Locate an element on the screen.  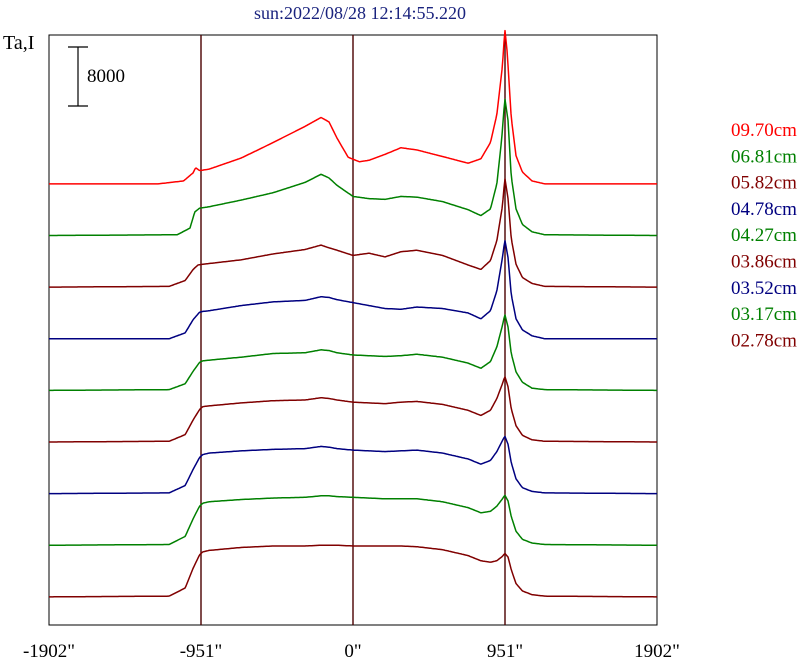
x-tick-label-3: 951" is located at coordinates (505, 651).